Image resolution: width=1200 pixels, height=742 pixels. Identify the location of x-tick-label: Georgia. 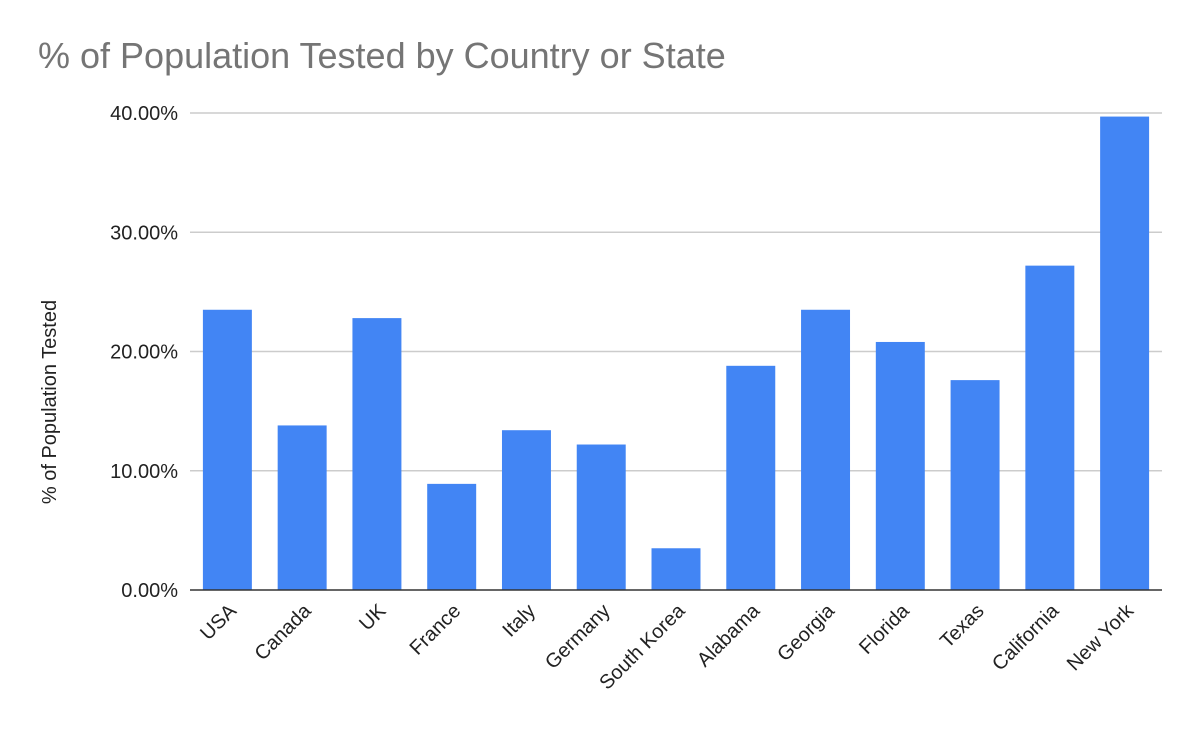
(806, 632).